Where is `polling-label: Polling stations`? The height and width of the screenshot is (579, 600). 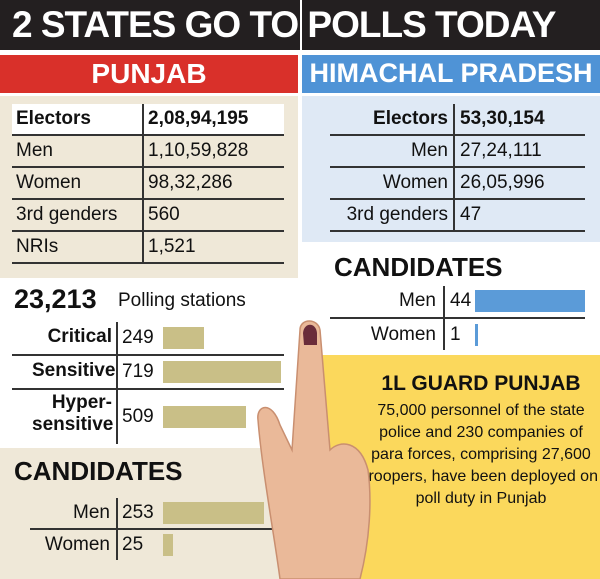 polling-label: Polling stations is located at coordinates (182, 300).